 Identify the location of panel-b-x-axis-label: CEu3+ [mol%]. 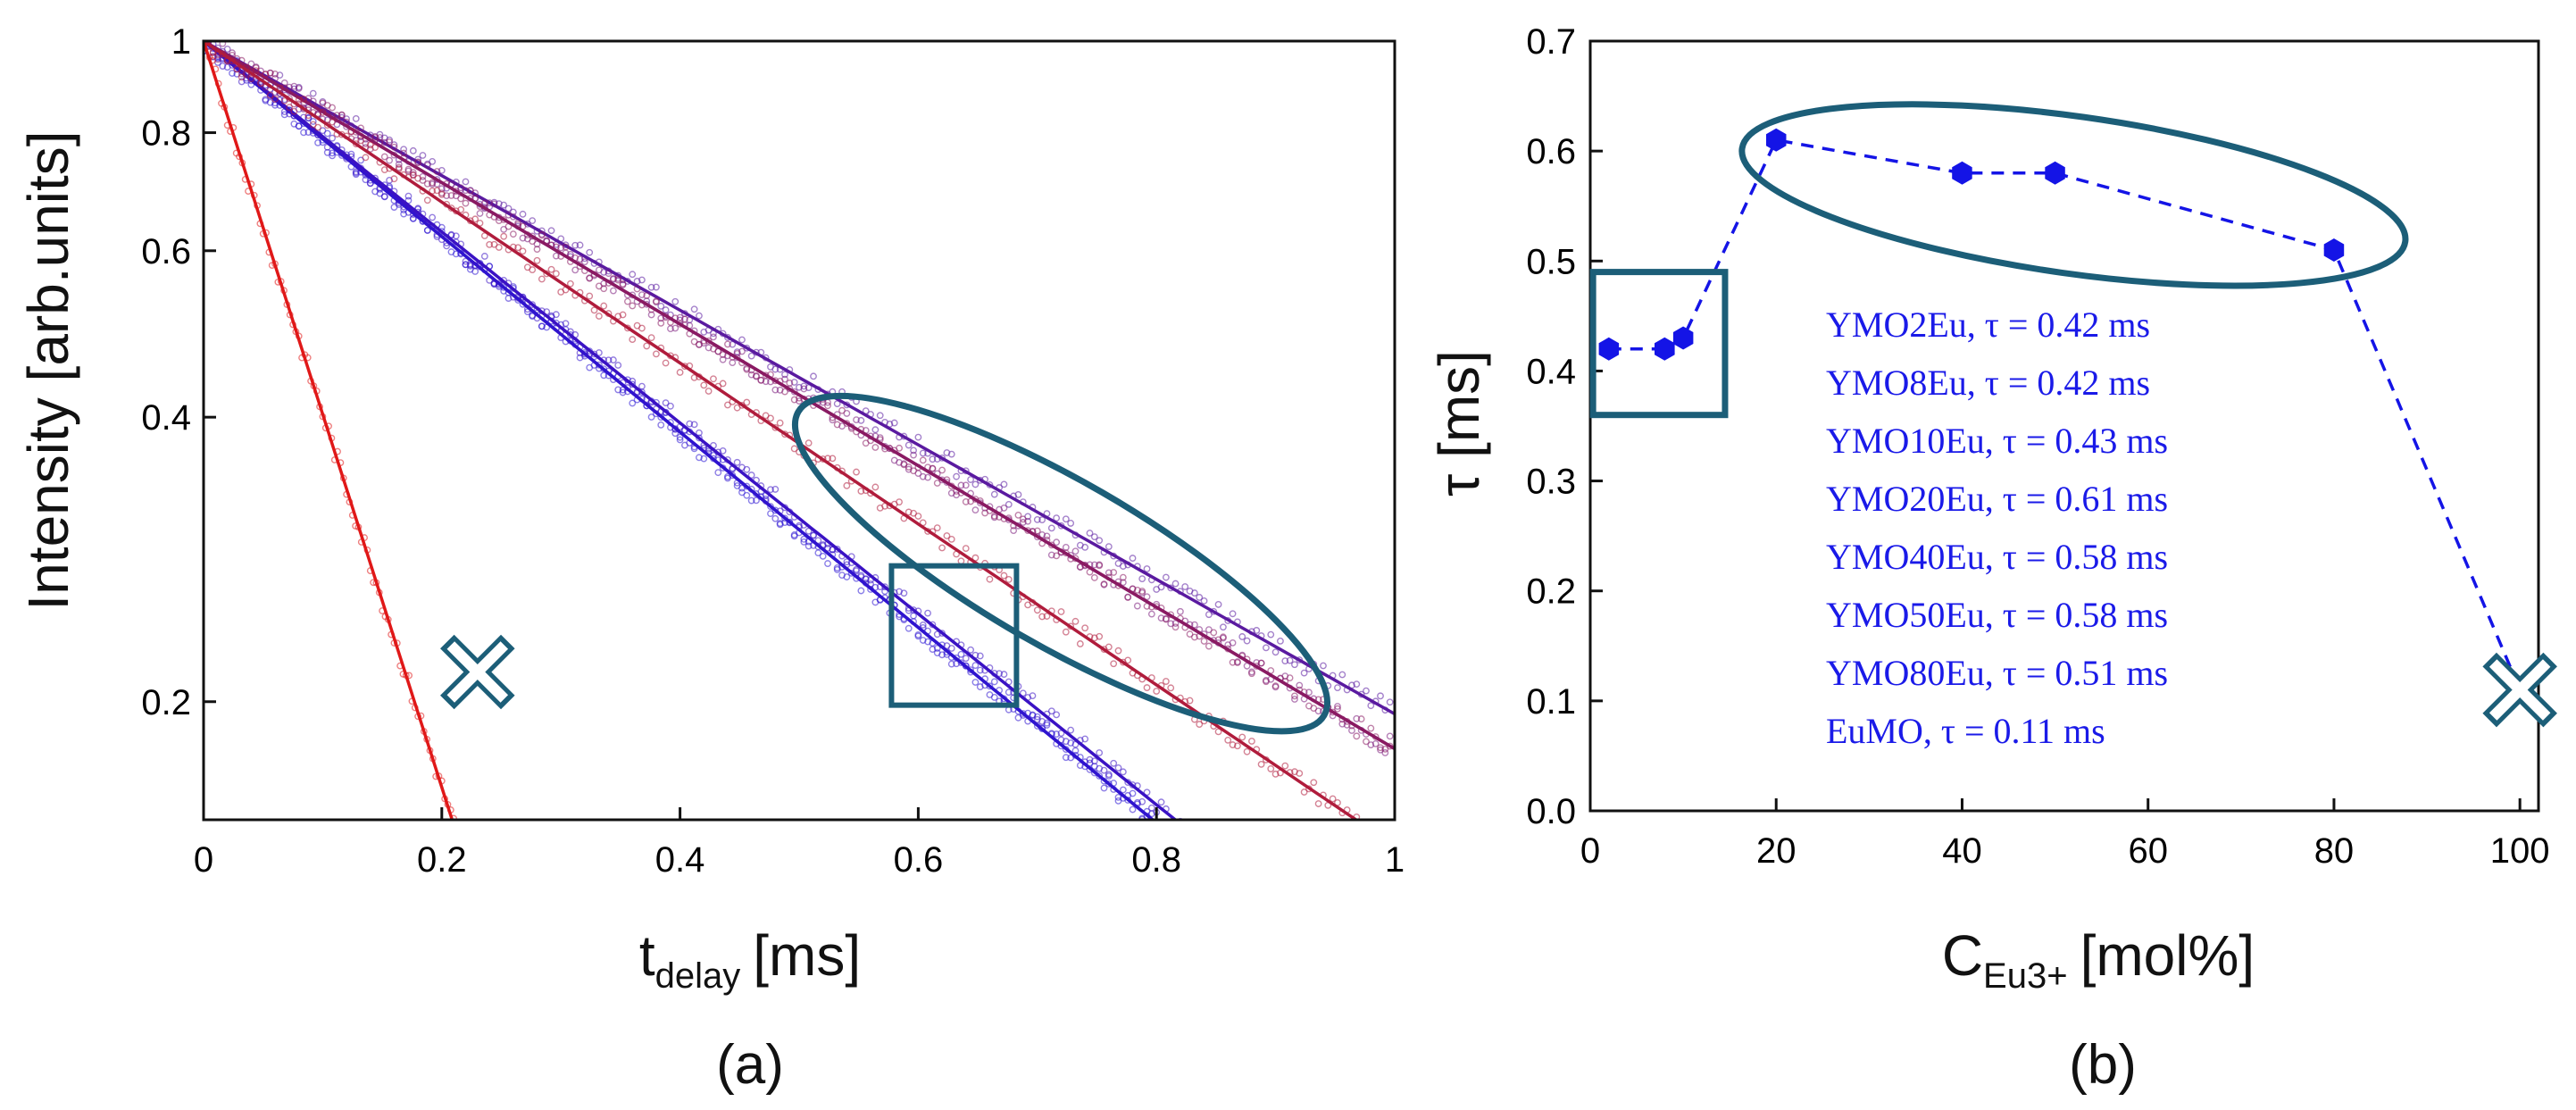
(2098, 959).